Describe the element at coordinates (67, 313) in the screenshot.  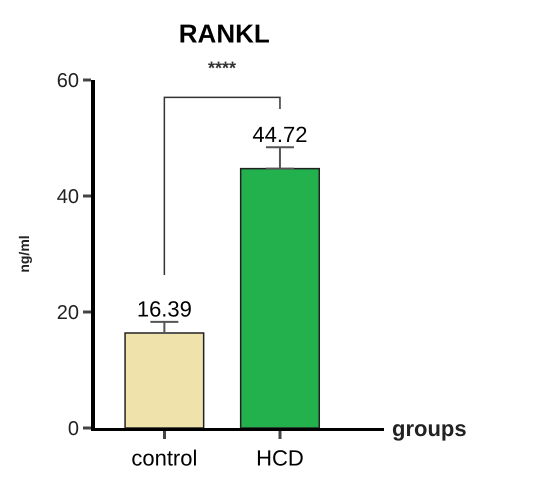
I see `y-tick-label: 20` at that location.